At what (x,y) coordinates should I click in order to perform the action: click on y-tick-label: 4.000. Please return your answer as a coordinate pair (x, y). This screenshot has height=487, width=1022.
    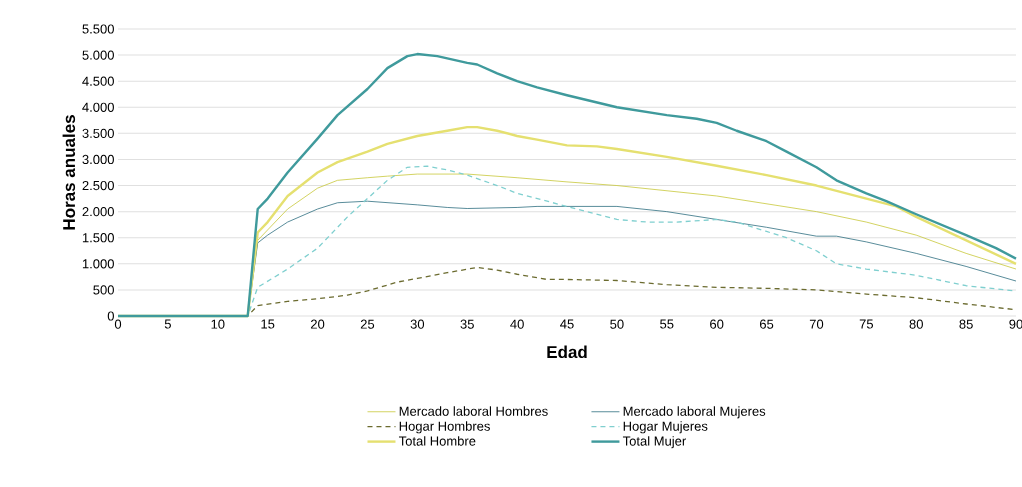
    Looking at the image, I should click on (98, 107).